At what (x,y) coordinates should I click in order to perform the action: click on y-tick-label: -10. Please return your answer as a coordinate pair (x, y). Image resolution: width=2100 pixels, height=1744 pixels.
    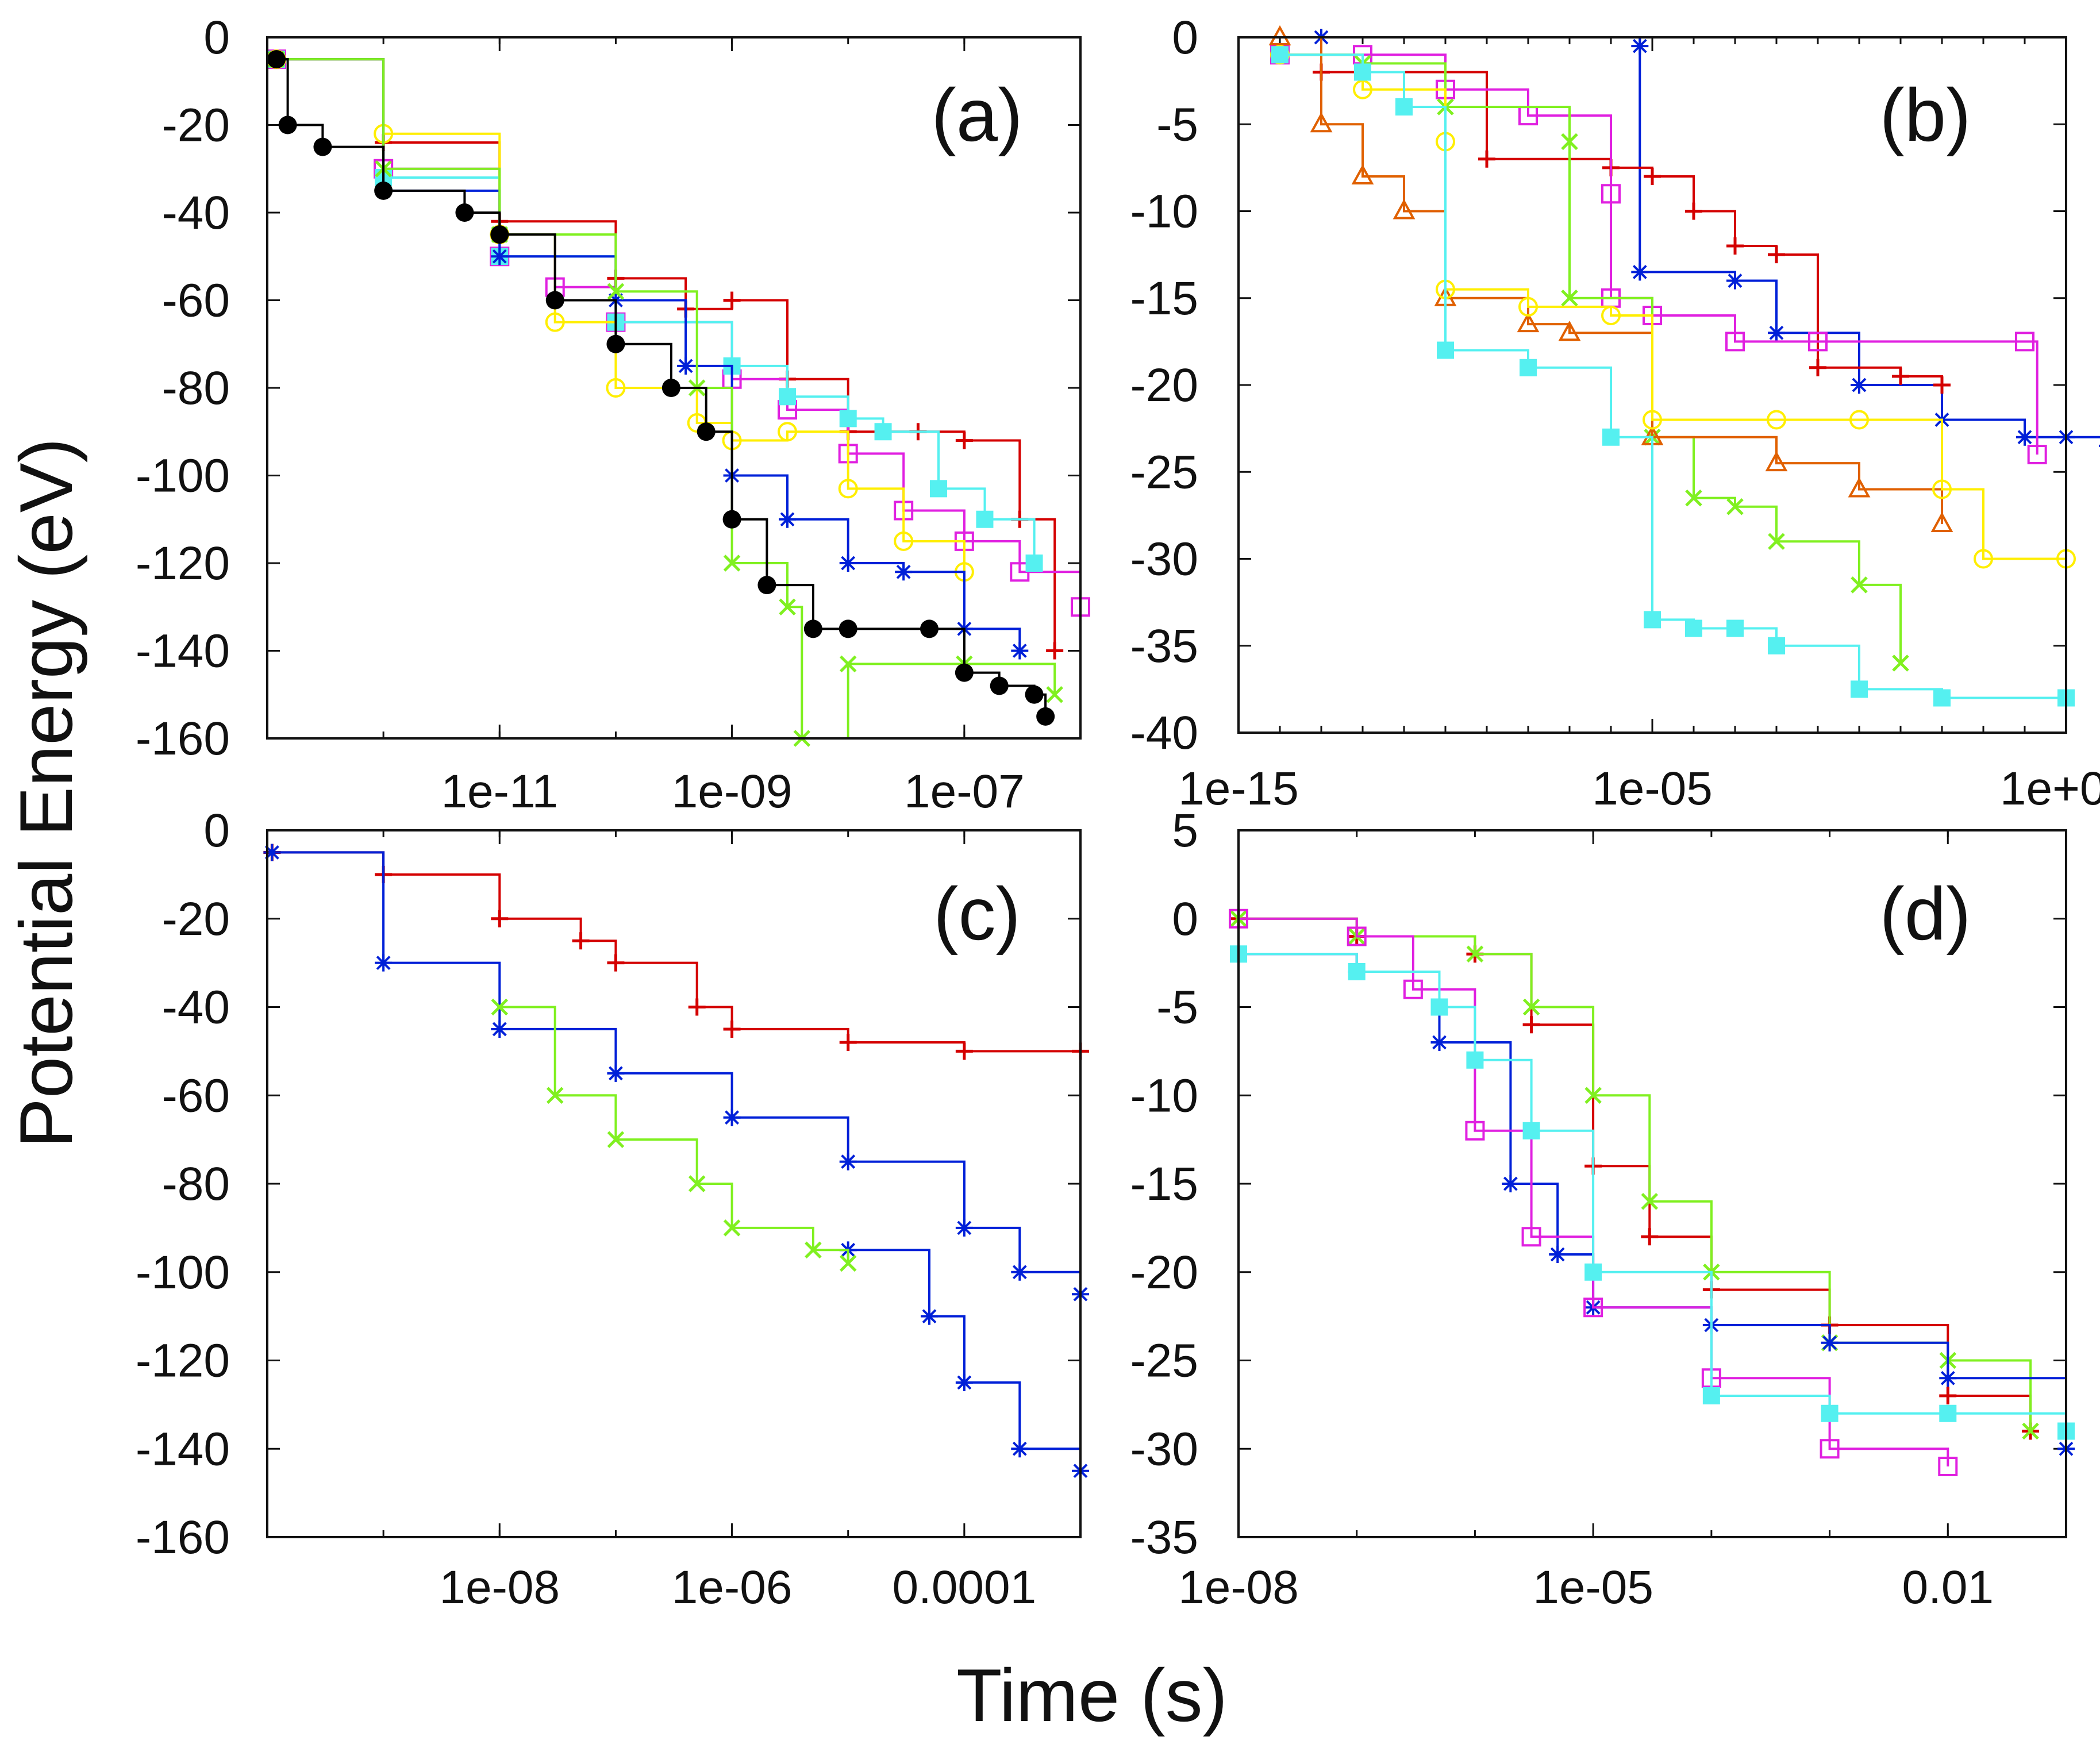
    Looking at the image, I should click on (1164, 212).